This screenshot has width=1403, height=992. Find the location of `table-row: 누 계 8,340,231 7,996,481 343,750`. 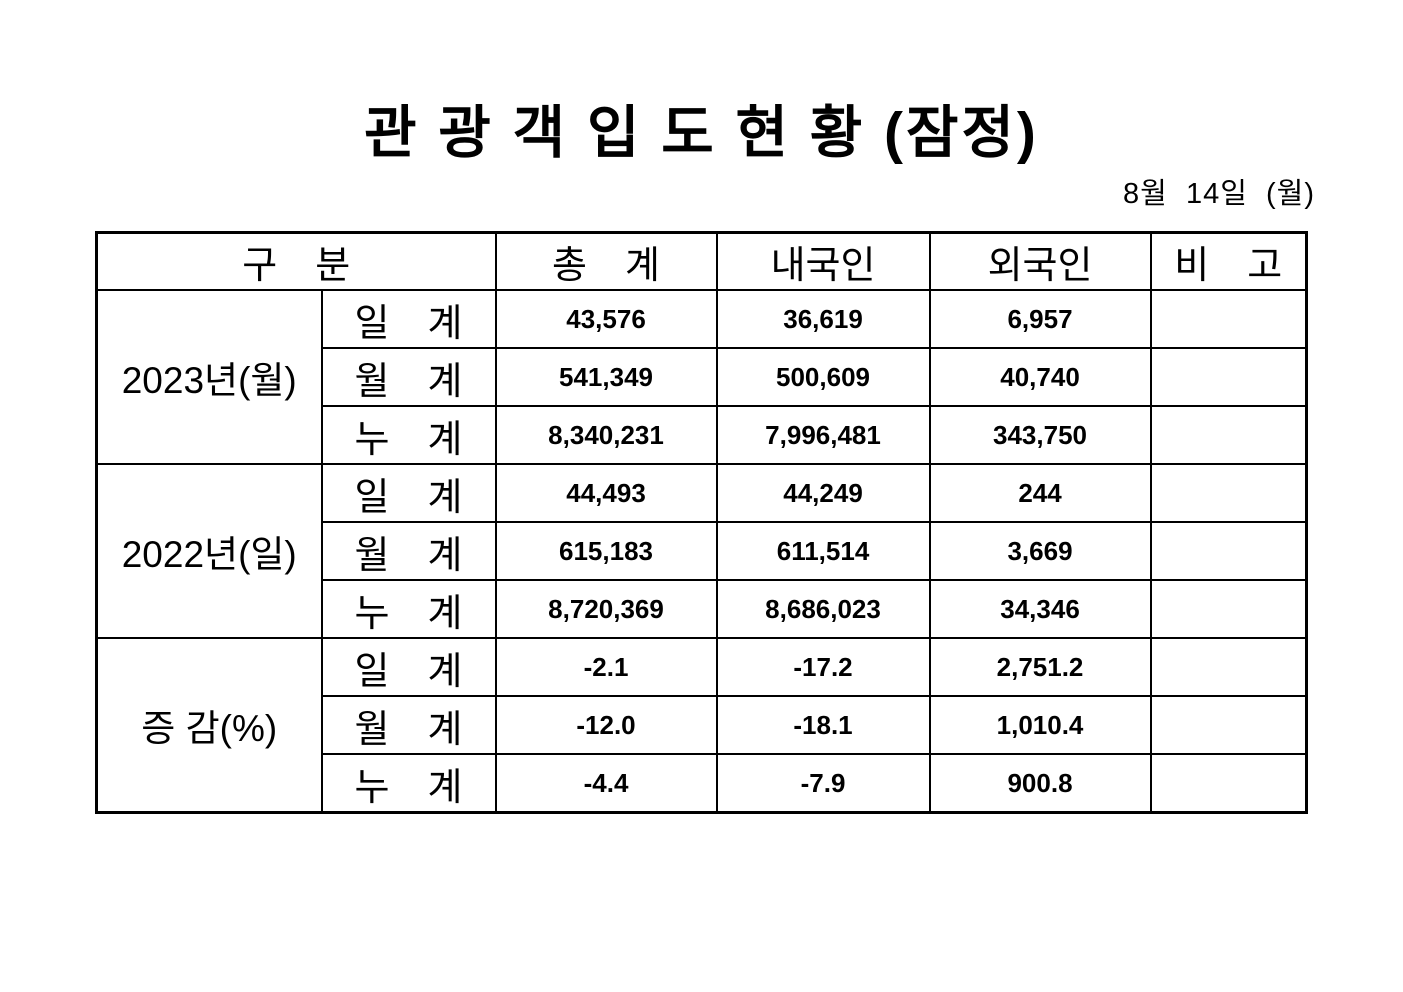

table-row: 누 계 8,340,231 7,996,481 343,750 is located at coordinates (702, 435).